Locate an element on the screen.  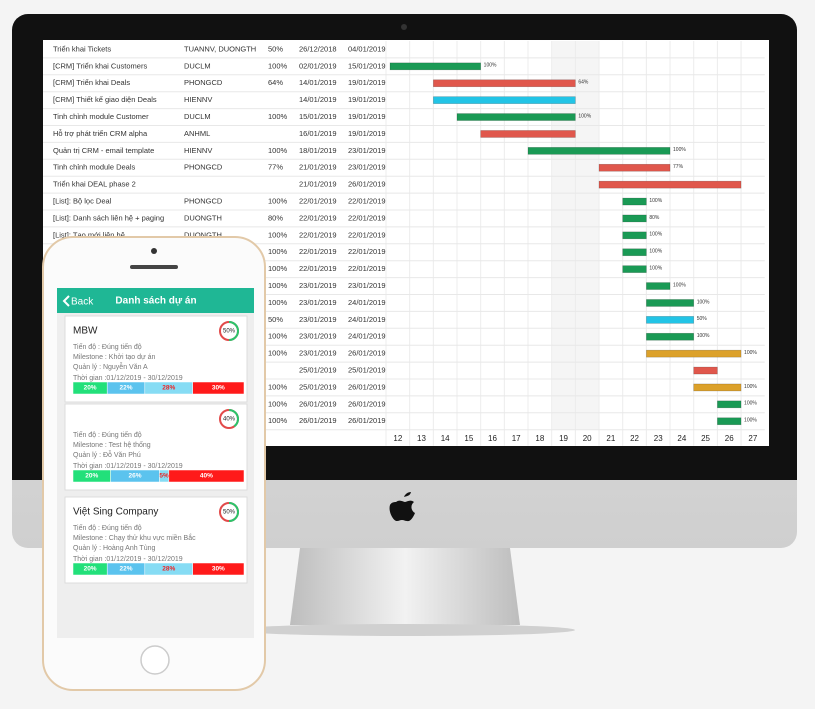
bar-label: 77% is located at coordinates (678, 167).